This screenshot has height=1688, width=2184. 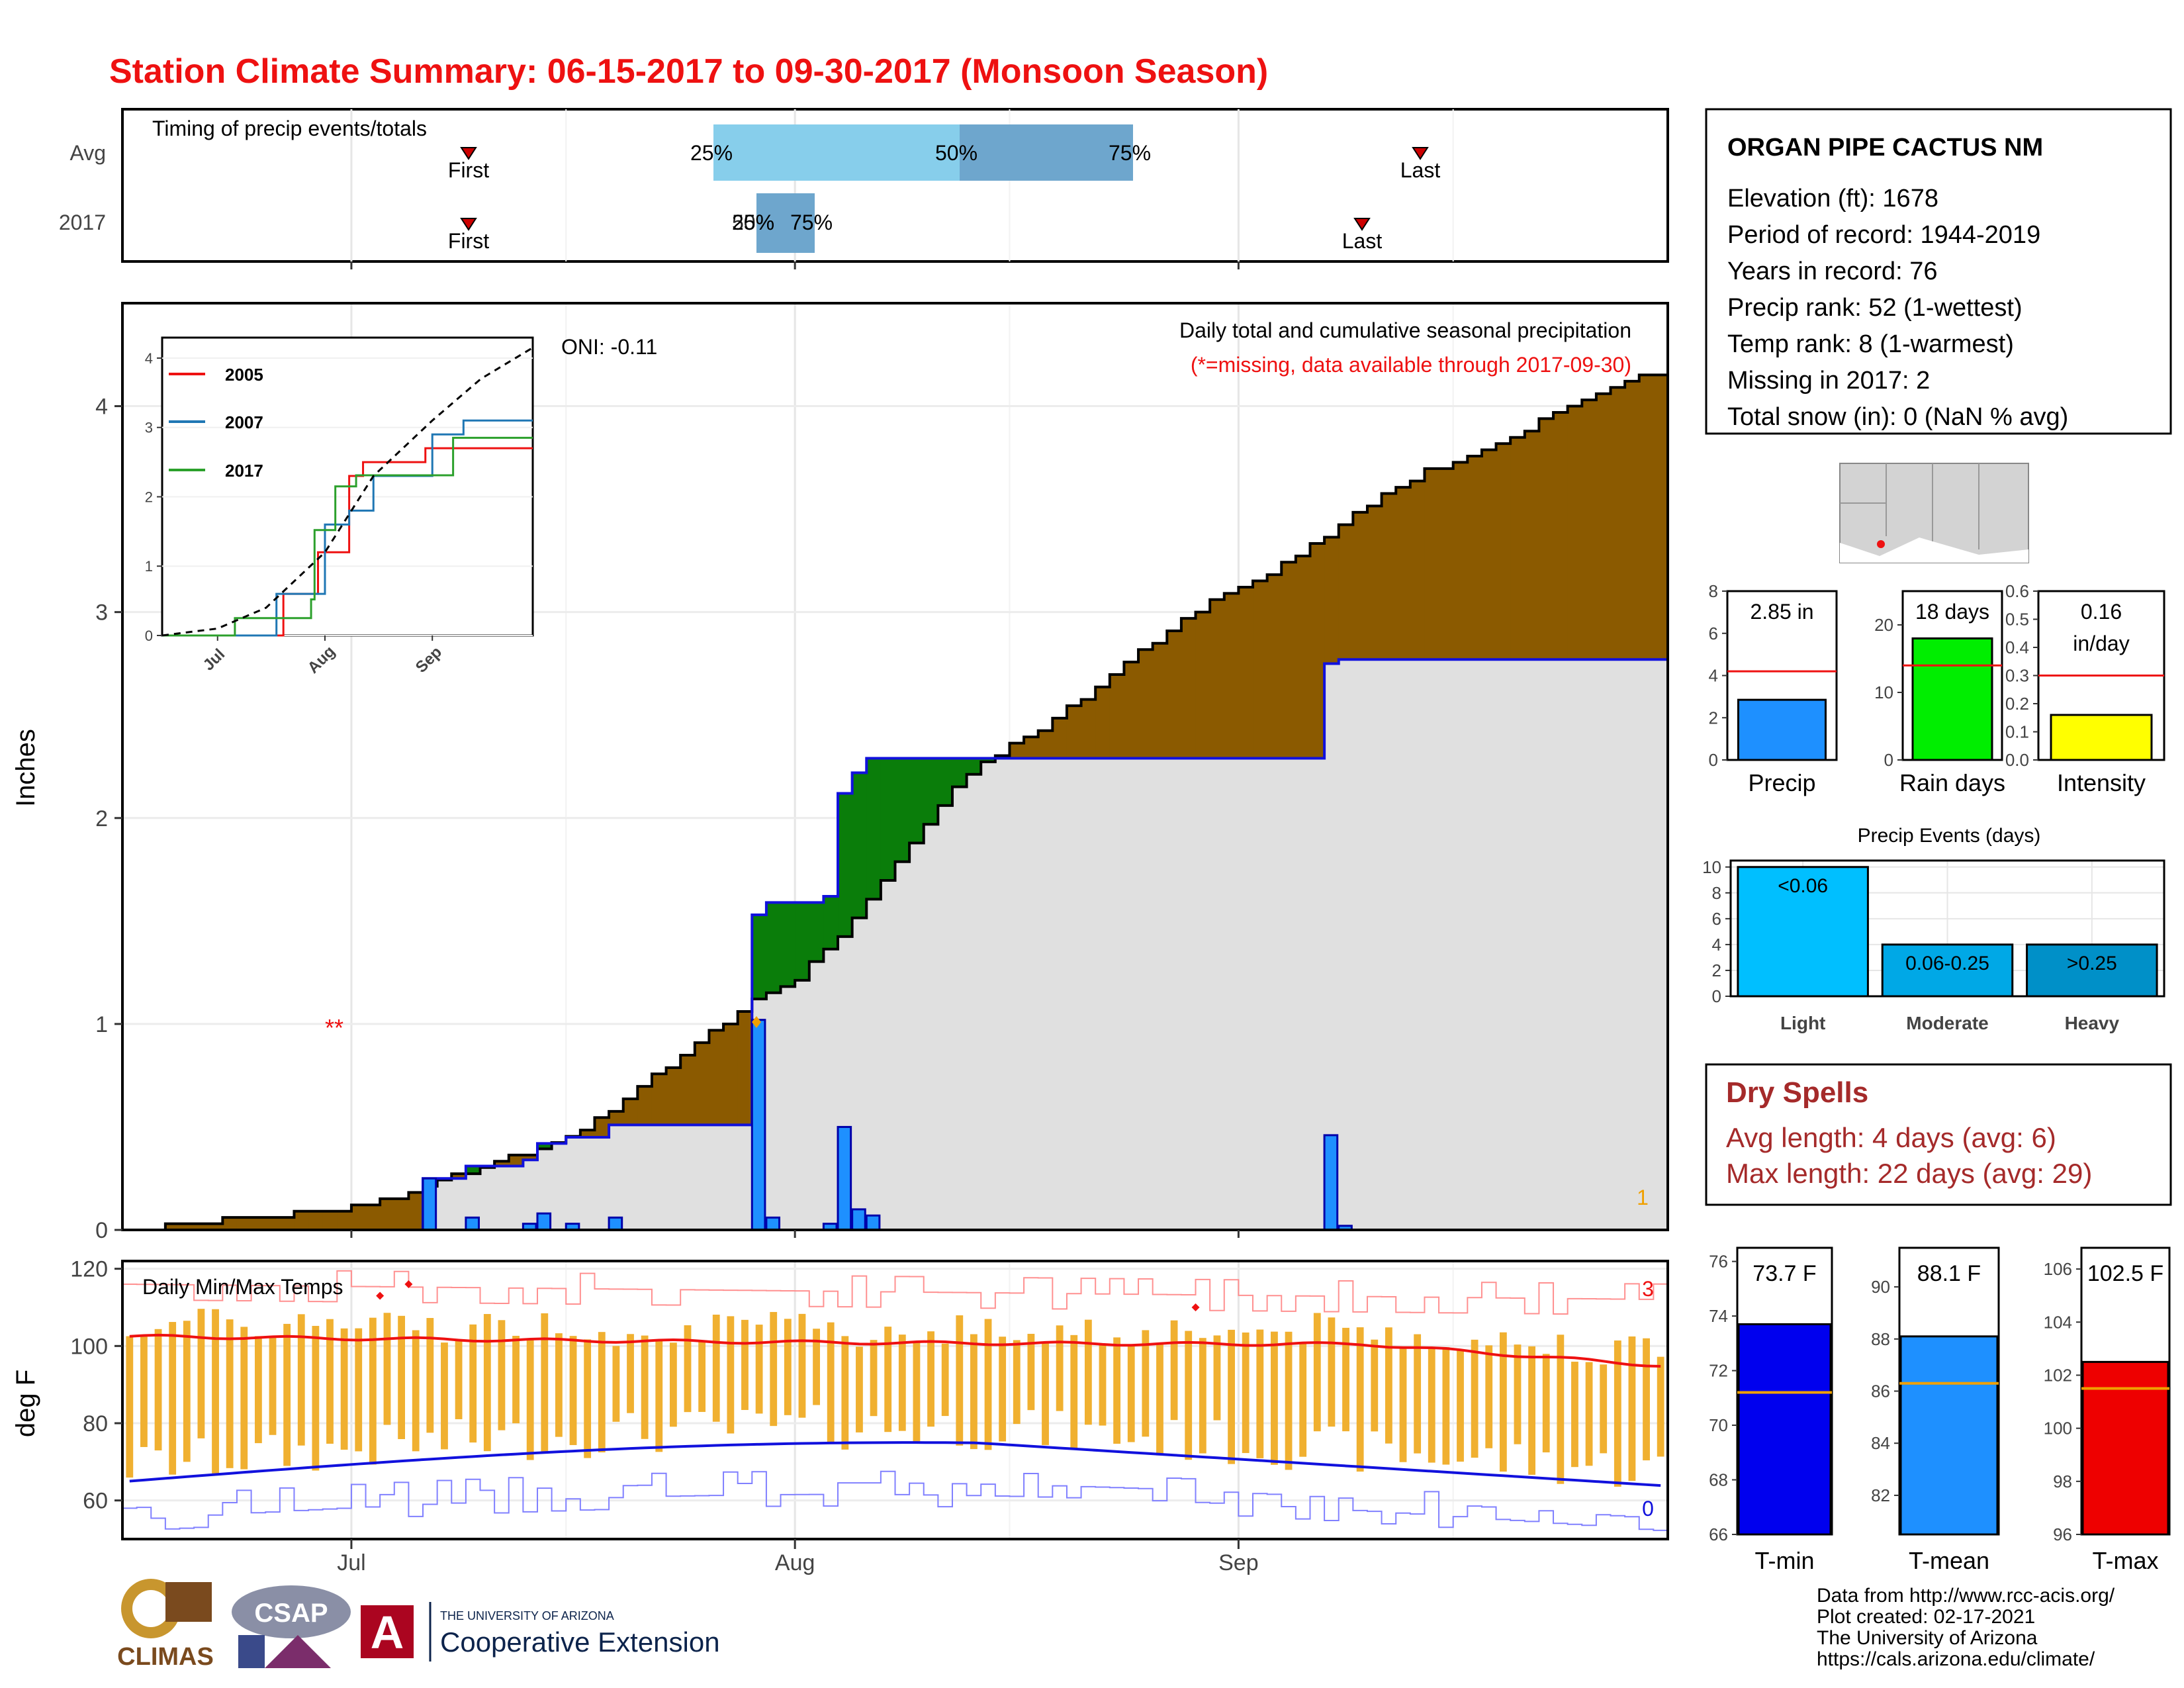 I want to click on station-years: Years in record: 76, so click(x=1832, y=271).